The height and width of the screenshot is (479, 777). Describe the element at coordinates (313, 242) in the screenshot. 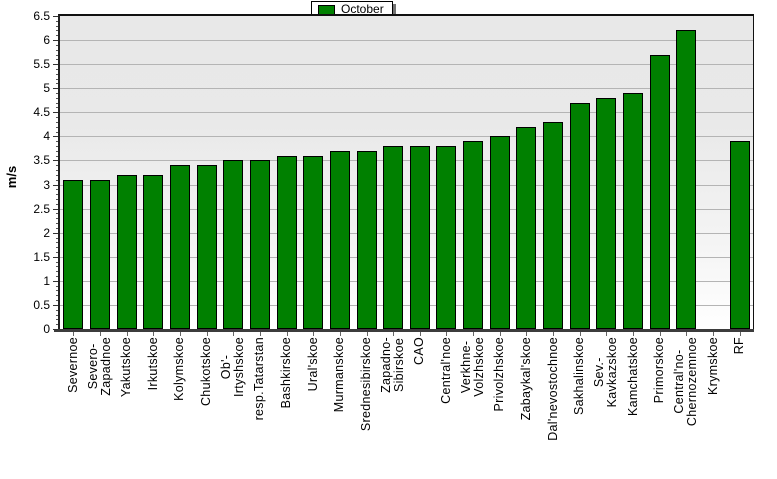

I see `bar-ural-skoe` at that location.